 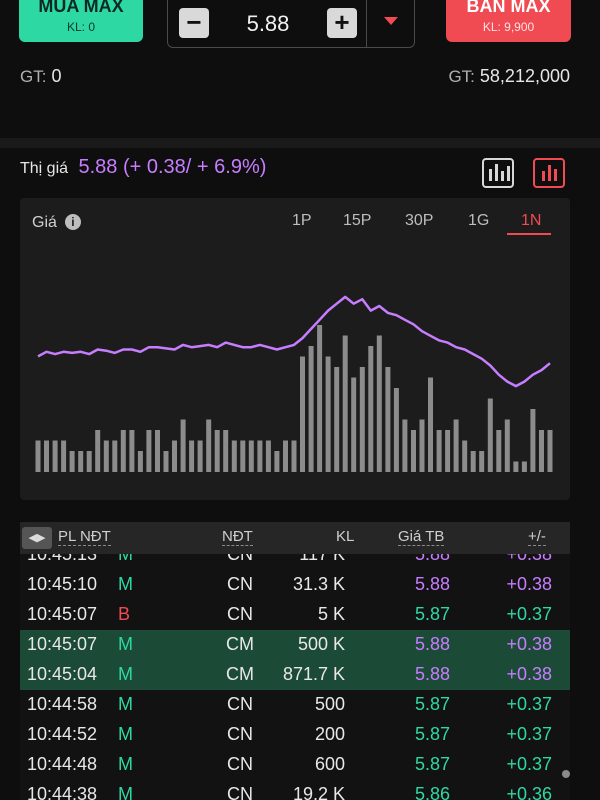 What do you see at coordinates (62, 644) in the screenshot?
I see `row-time: 10:45:07` at bounding box center [62, 644].